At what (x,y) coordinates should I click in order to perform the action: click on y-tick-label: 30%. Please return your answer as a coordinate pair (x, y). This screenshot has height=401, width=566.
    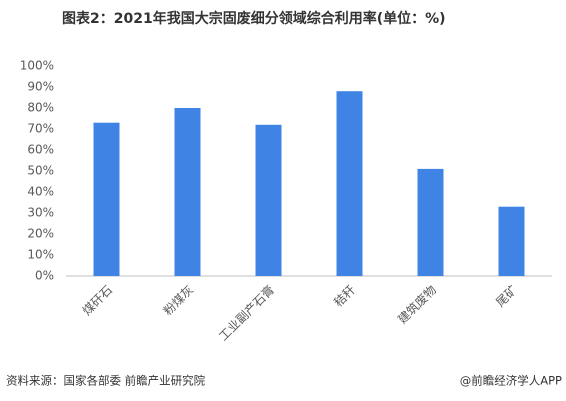
    Looking at the image, I should click on (40, 213).